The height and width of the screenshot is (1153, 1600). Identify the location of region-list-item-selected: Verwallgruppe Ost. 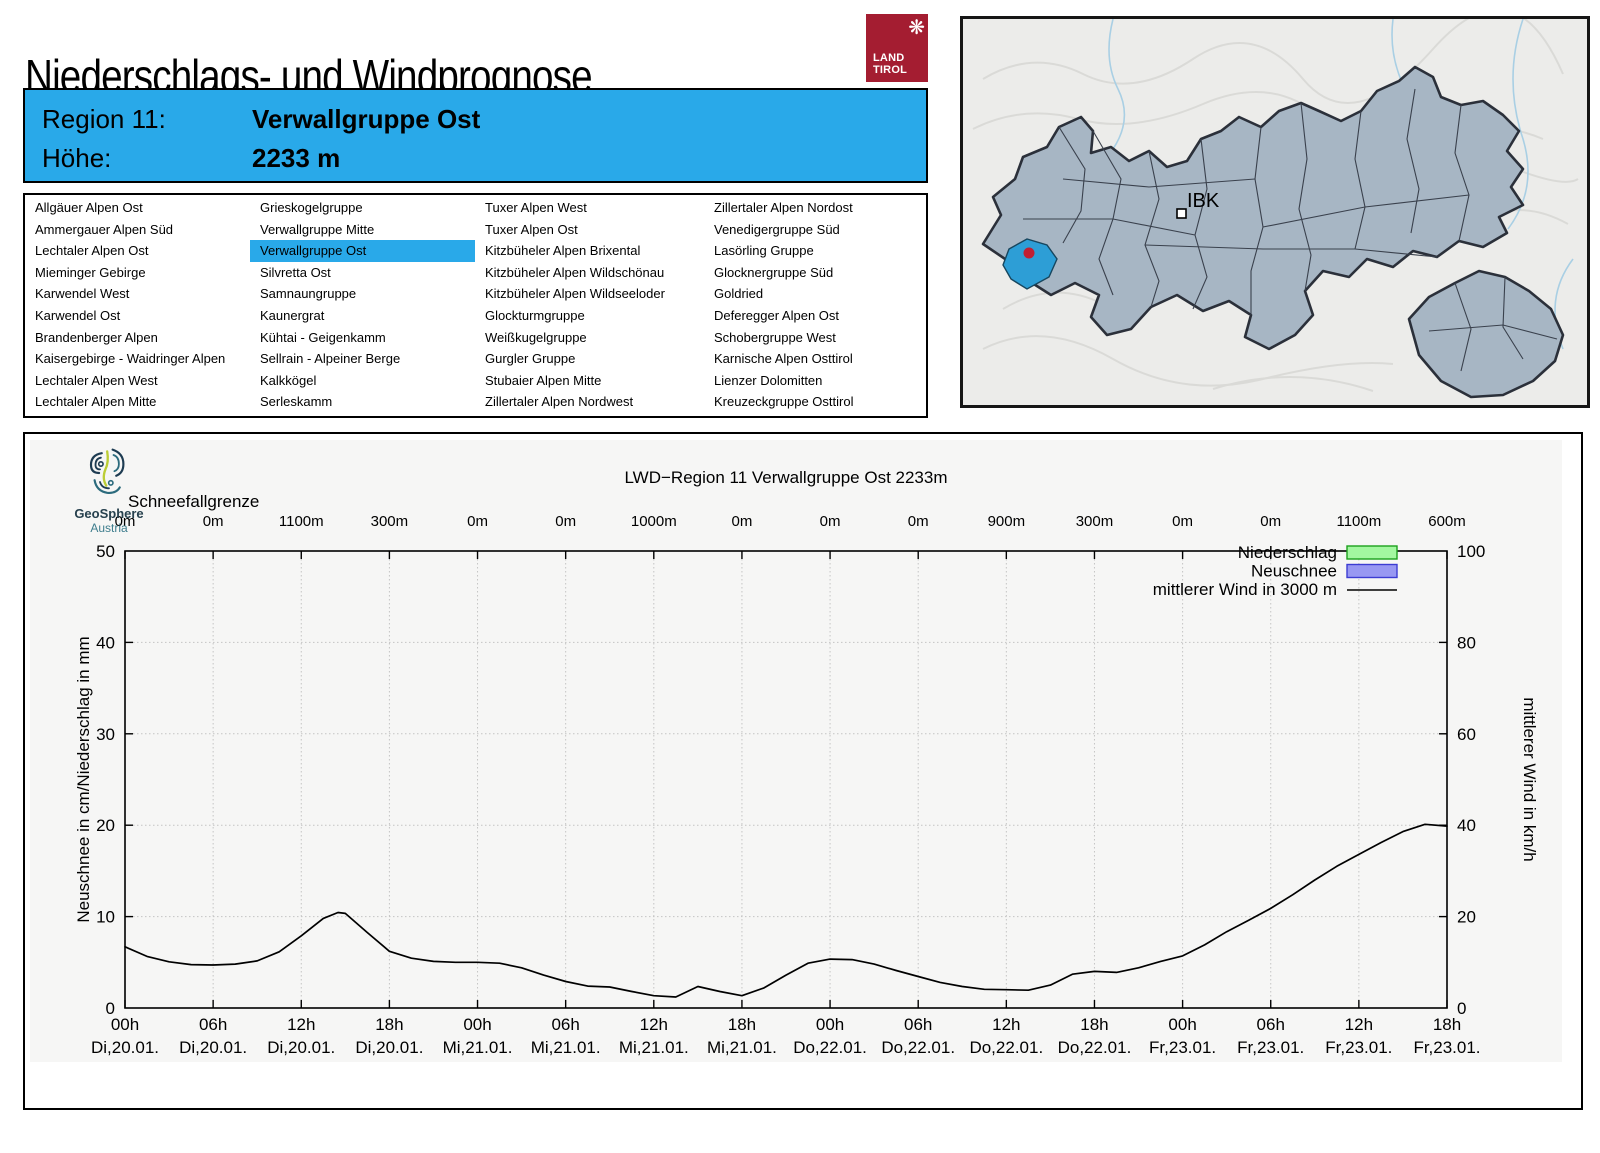
(362, 251).